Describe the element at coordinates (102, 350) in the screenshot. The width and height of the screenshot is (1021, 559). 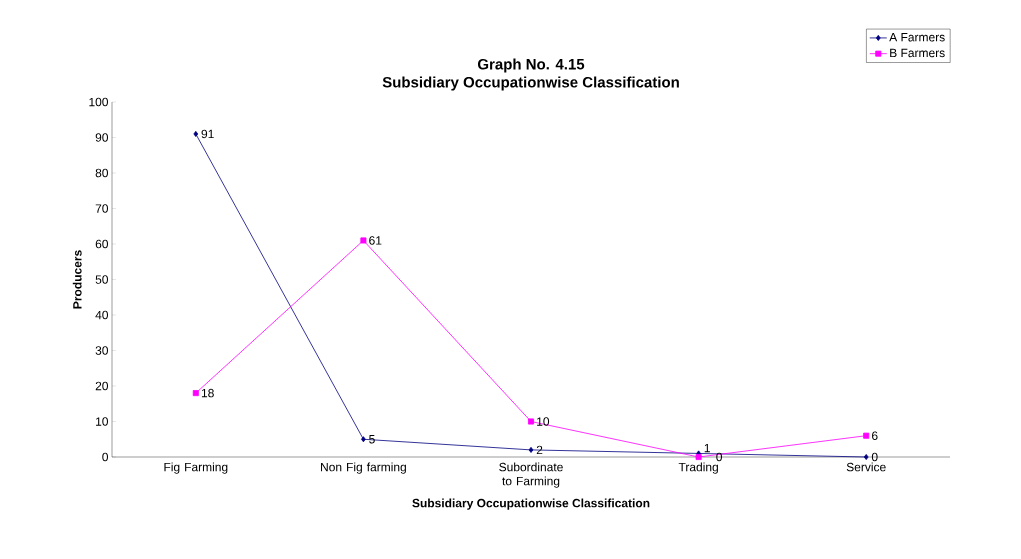
I see `y-tick-label: 30` at that location.